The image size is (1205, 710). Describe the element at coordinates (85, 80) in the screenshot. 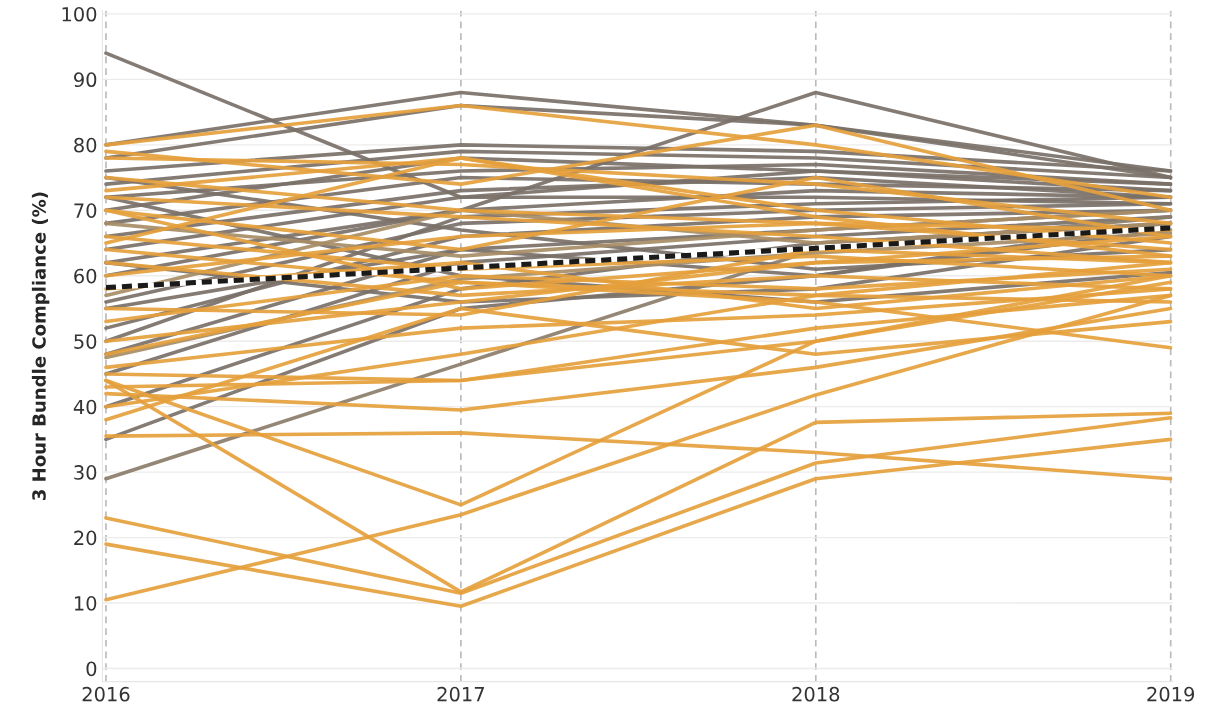

I see `y-tick-label: 90` at that location.